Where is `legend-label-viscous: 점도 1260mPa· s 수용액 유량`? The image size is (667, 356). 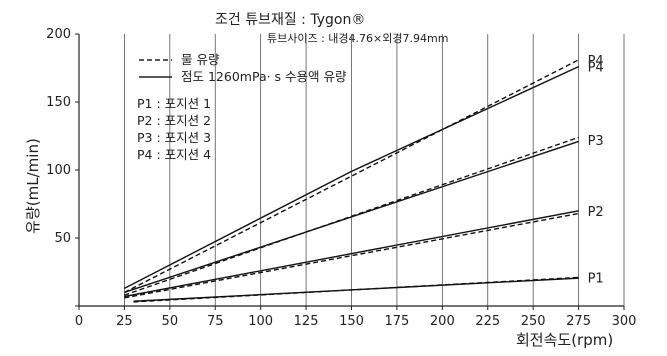
legend-label-viscous: 점도 1260mPa· s 수용액 유량 is located at coordinates (264, 76).